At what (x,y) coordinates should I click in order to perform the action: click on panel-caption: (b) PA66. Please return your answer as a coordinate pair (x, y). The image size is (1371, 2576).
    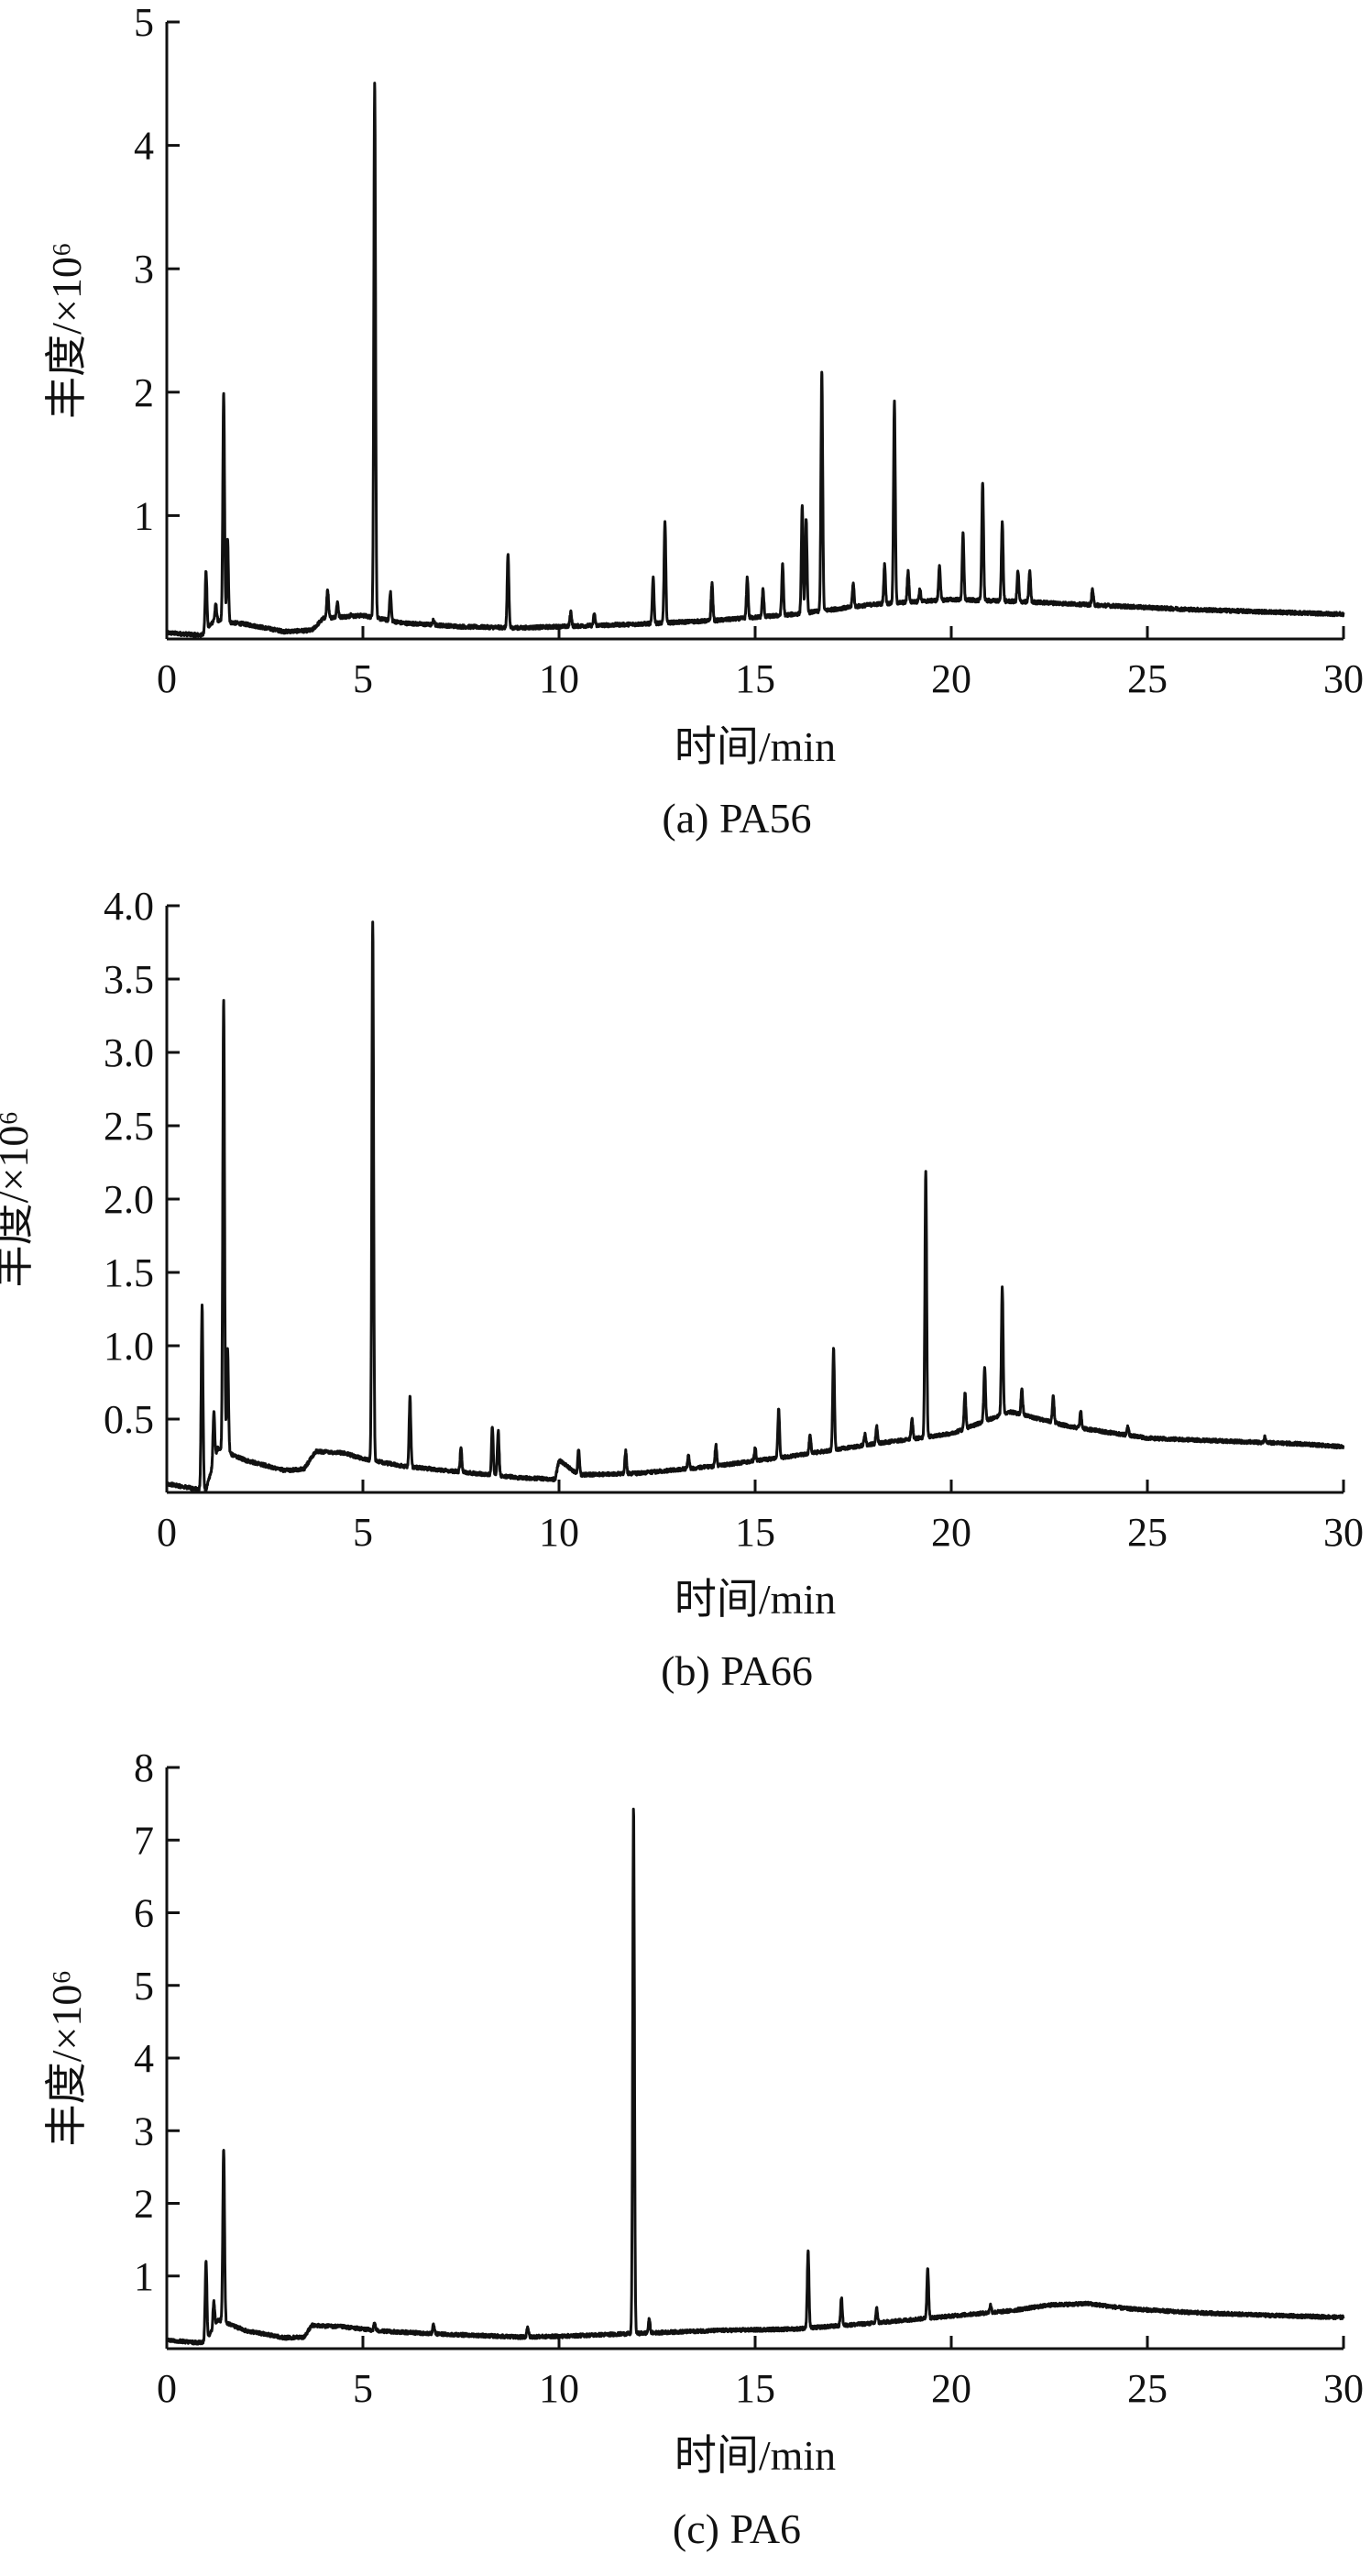
    Looking at the image, I should click on (737, 1671).